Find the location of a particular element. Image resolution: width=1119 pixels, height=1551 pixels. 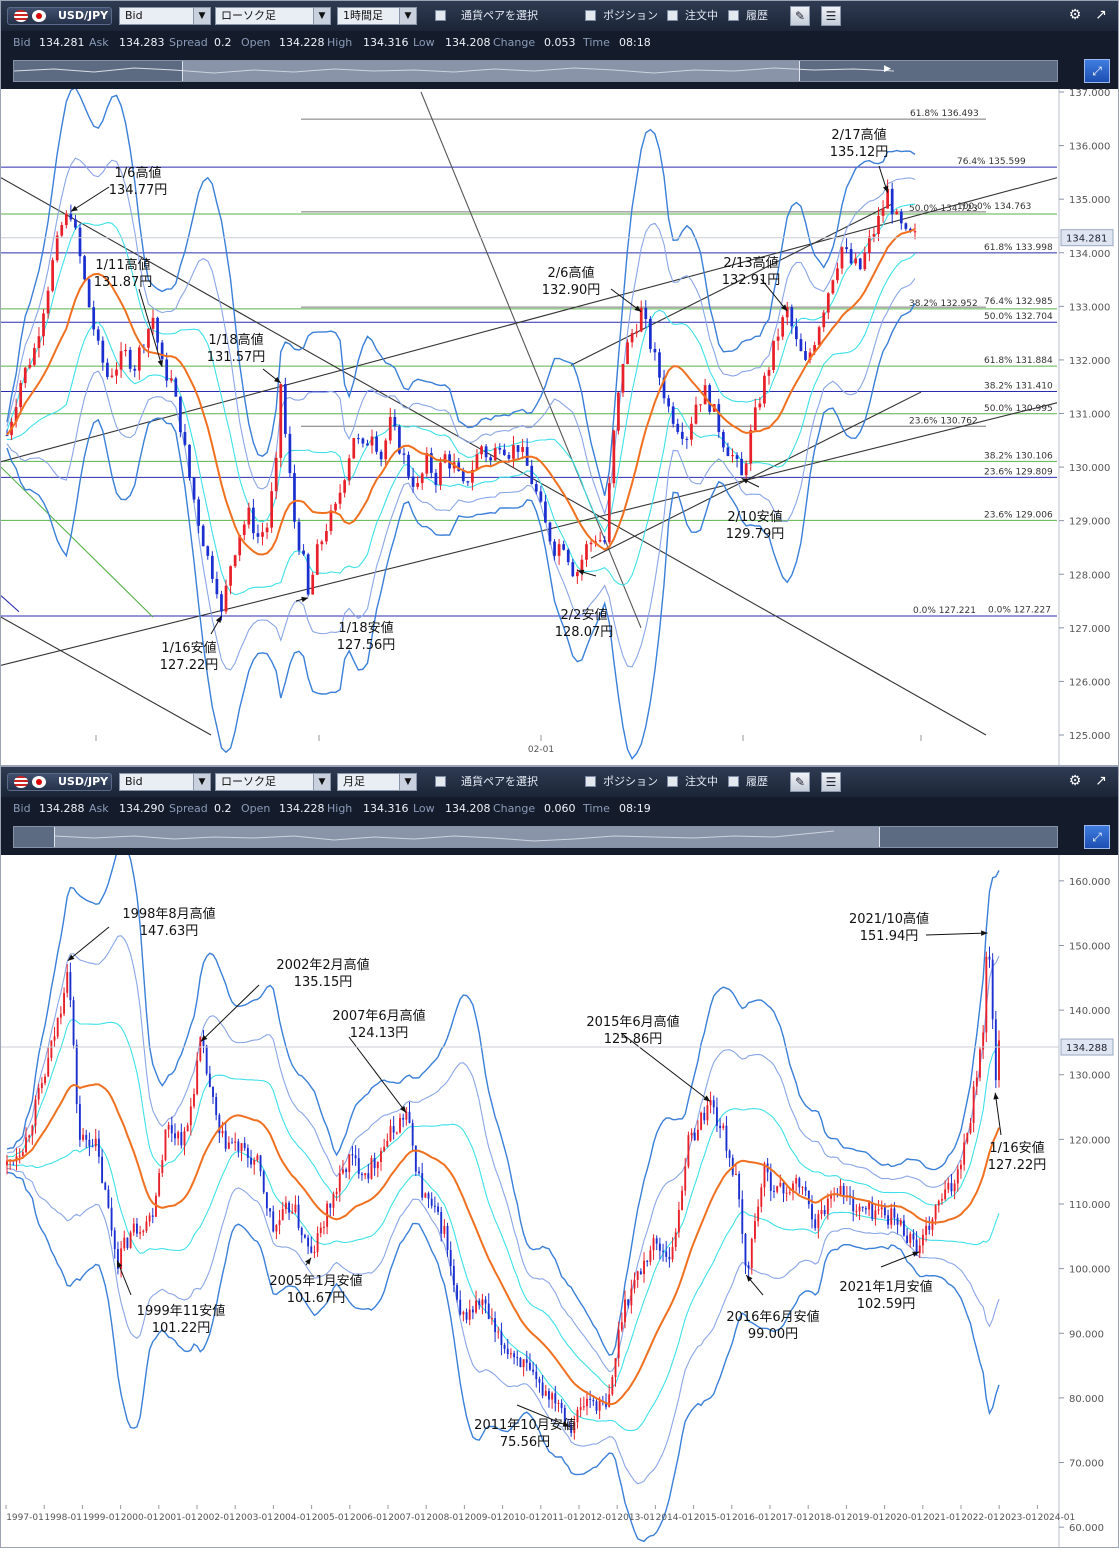

x-tick-label: 2004-01 is located at coordinates (293, 1518).